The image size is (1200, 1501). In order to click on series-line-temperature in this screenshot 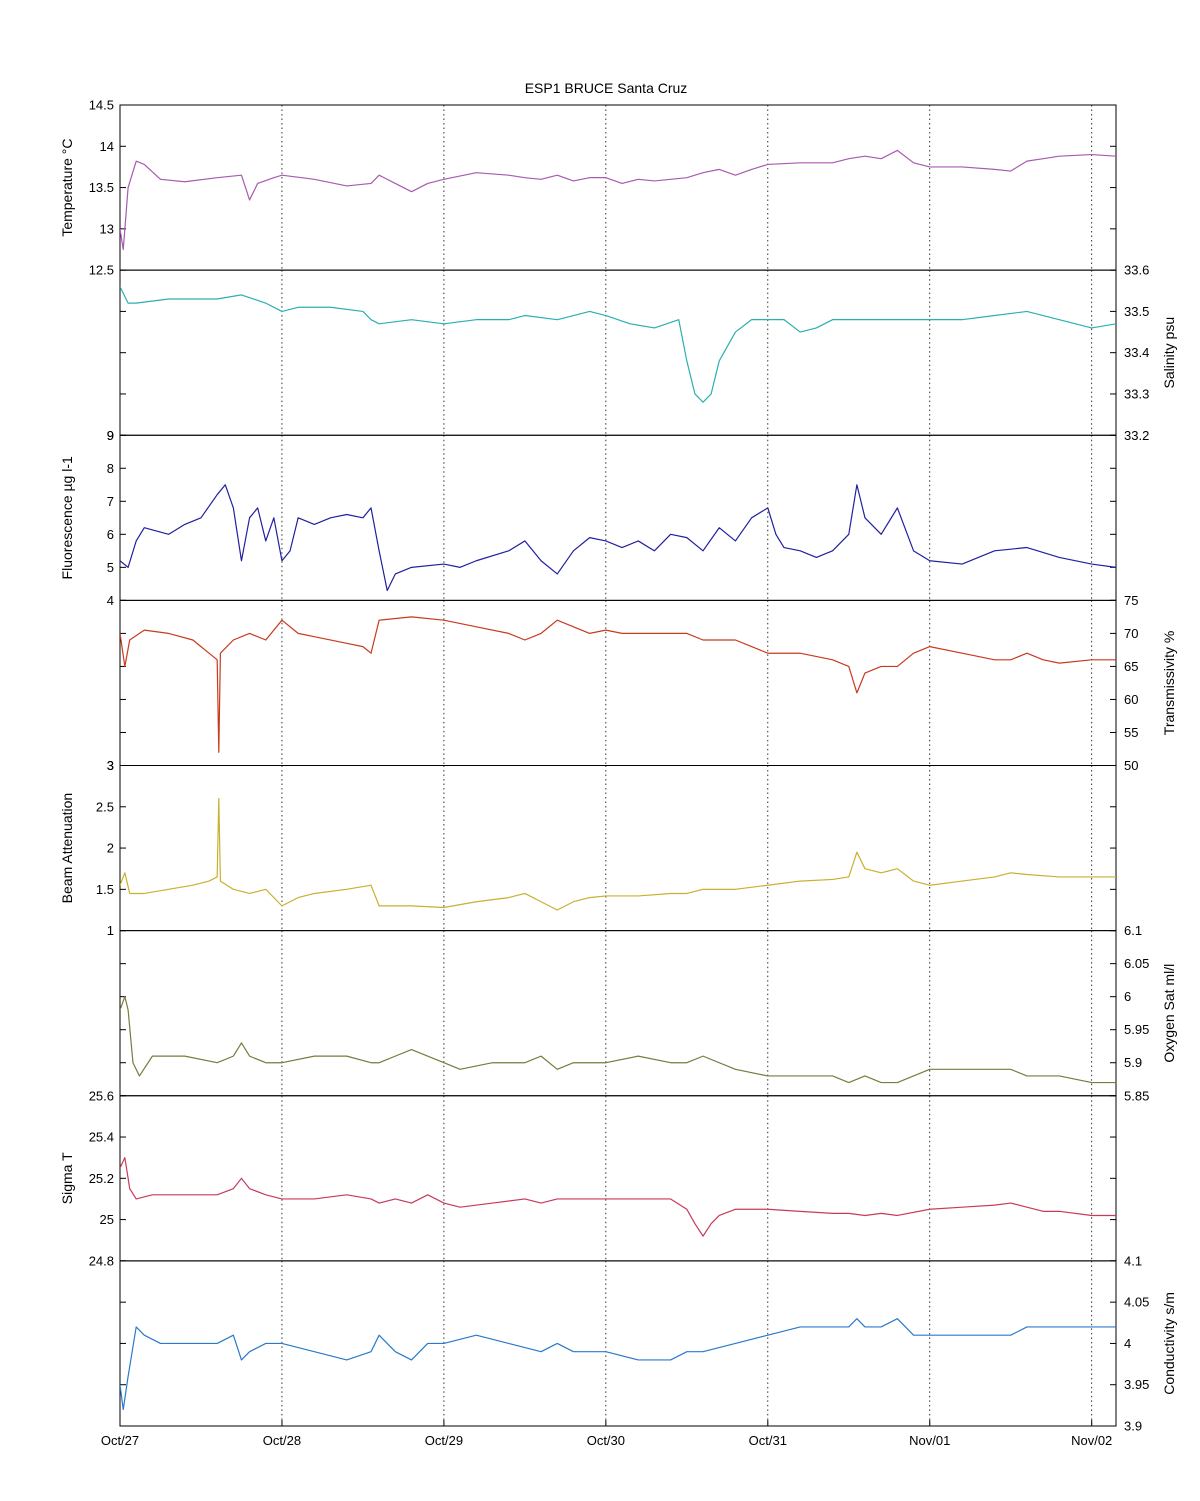, I will do `click(618, 200)`.